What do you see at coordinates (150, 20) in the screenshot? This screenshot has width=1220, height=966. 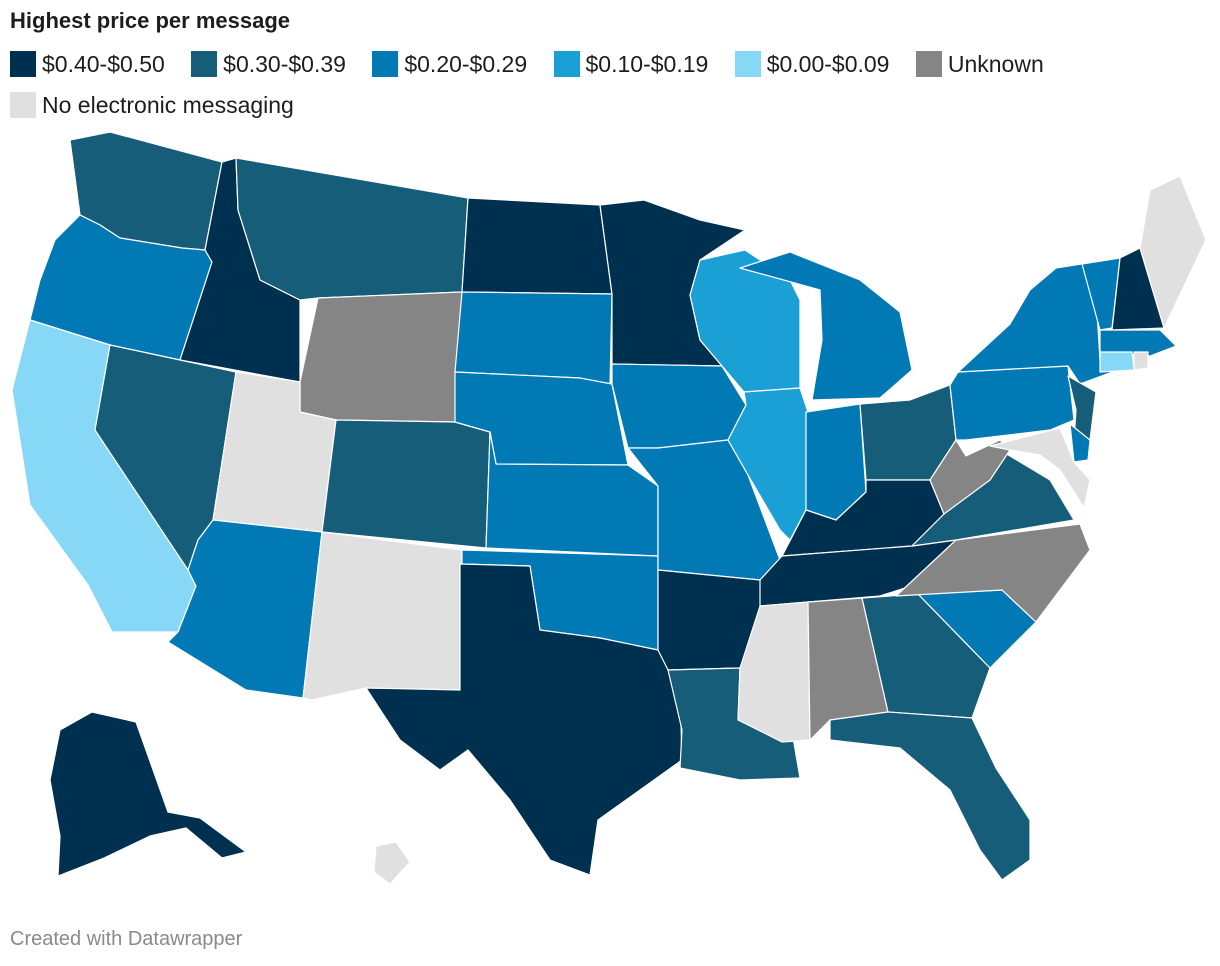 I see `map-title: Highest price per message` at bounding box center [150, 20].